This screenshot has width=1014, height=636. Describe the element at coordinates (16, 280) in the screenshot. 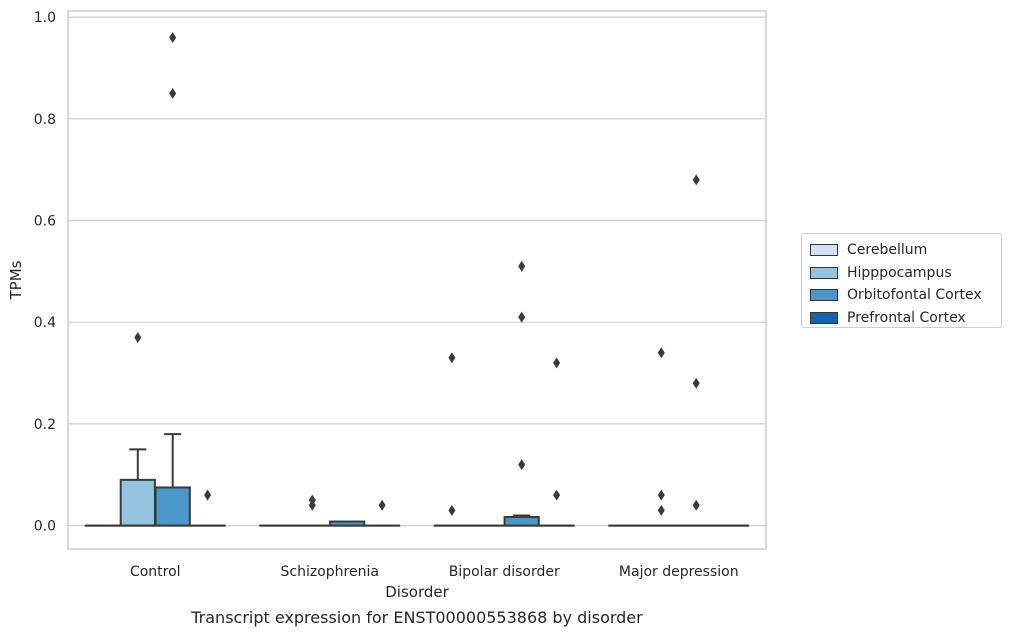

I see `y-axis-label: TPMs` at that location.